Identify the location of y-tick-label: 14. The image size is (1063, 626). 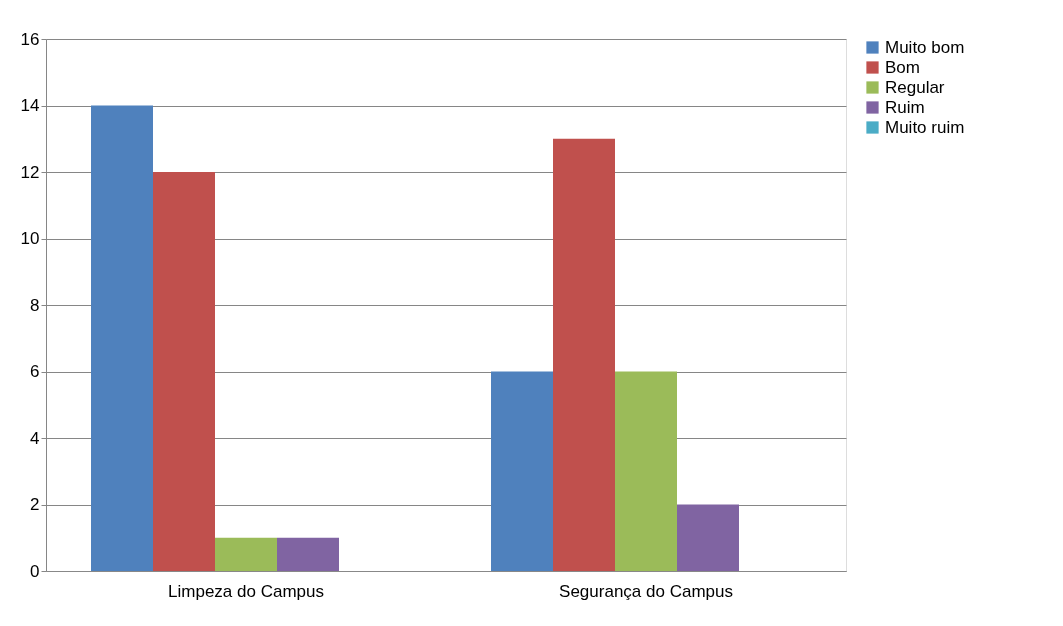
(30, 105).